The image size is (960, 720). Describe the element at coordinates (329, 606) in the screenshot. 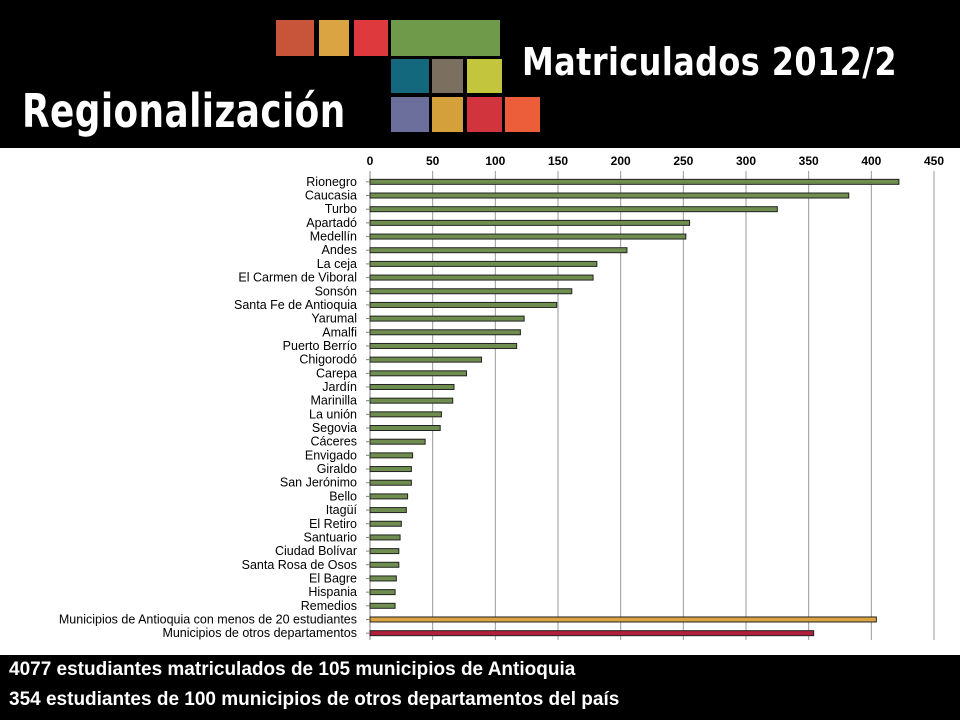

I see `category-label: Remedios` at that location.